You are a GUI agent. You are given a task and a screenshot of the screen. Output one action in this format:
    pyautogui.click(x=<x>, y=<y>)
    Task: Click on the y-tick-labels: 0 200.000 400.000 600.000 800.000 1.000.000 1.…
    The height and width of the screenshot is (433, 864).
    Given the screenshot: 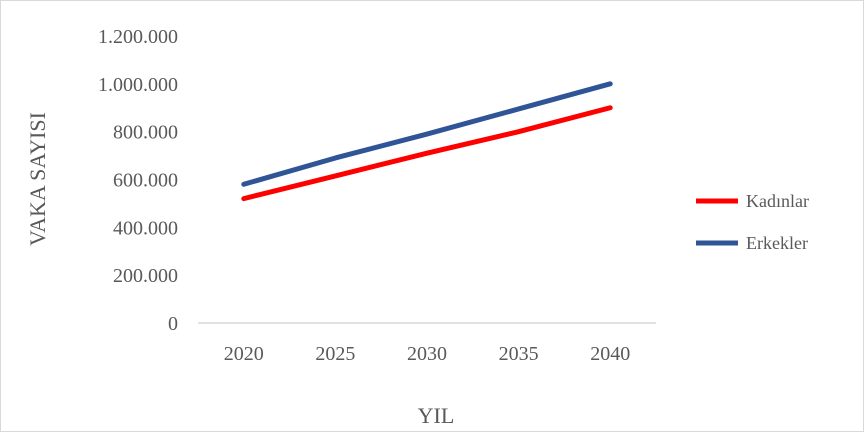 What is the action you would take?
    pyautogui.click(x=138, y=180)
    